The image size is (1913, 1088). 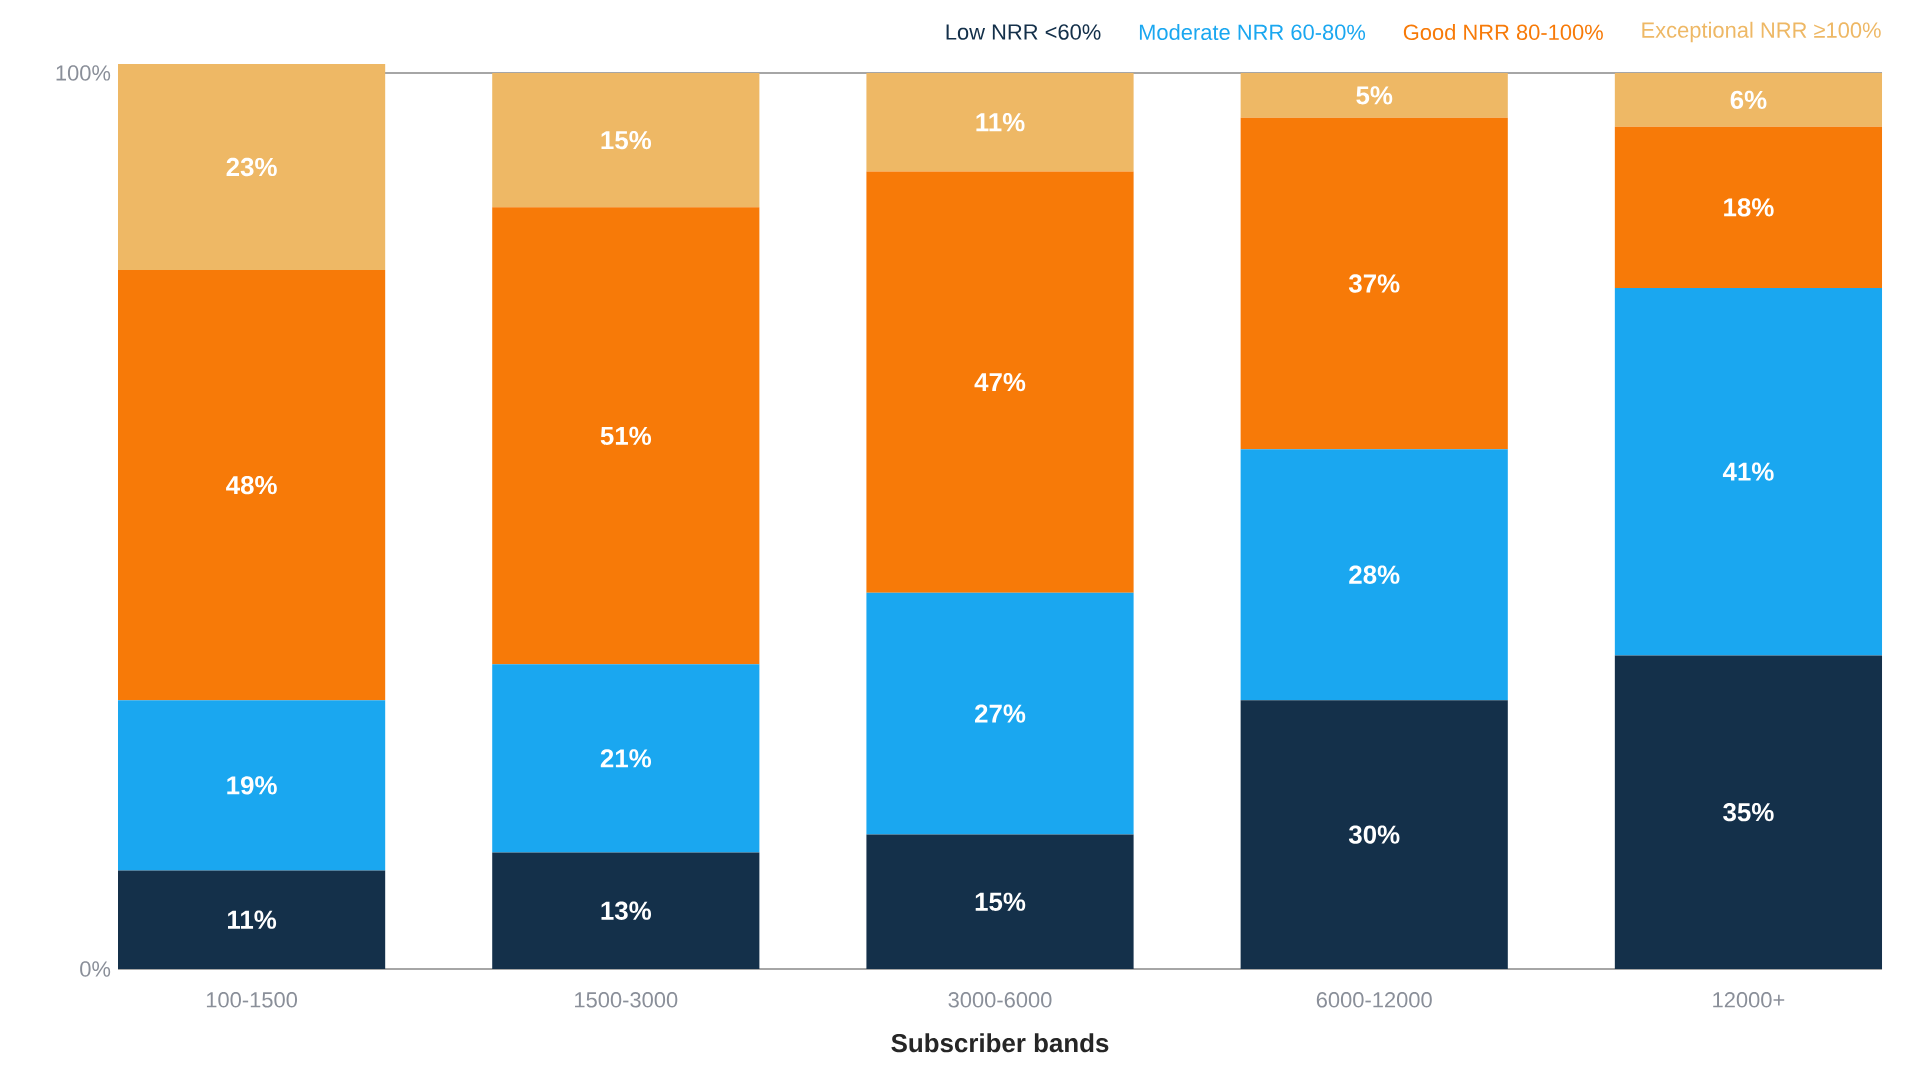 I want to click on x-tick-label: 100-1500, so click(x=252, y=1000).